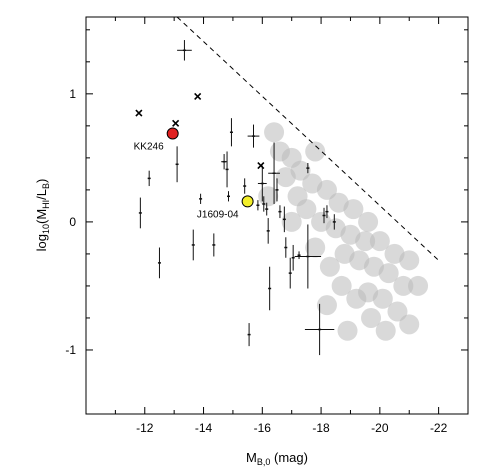 This screenshot has width=498, height=473. I want to click on cross-points, so click(200, 131).